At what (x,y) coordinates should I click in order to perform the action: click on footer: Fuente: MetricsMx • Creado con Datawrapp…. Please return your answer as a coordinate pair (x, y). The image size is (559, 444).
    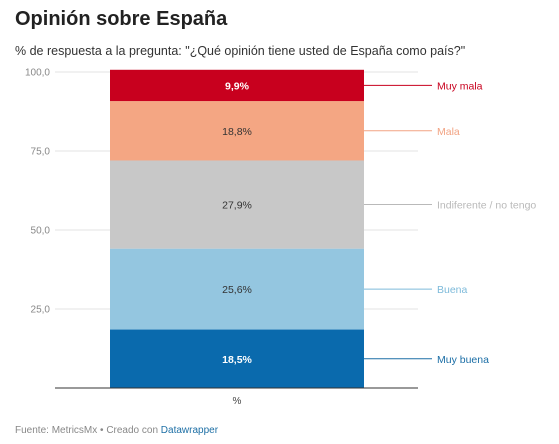
    Looking at the image, I should click on (116, 430).